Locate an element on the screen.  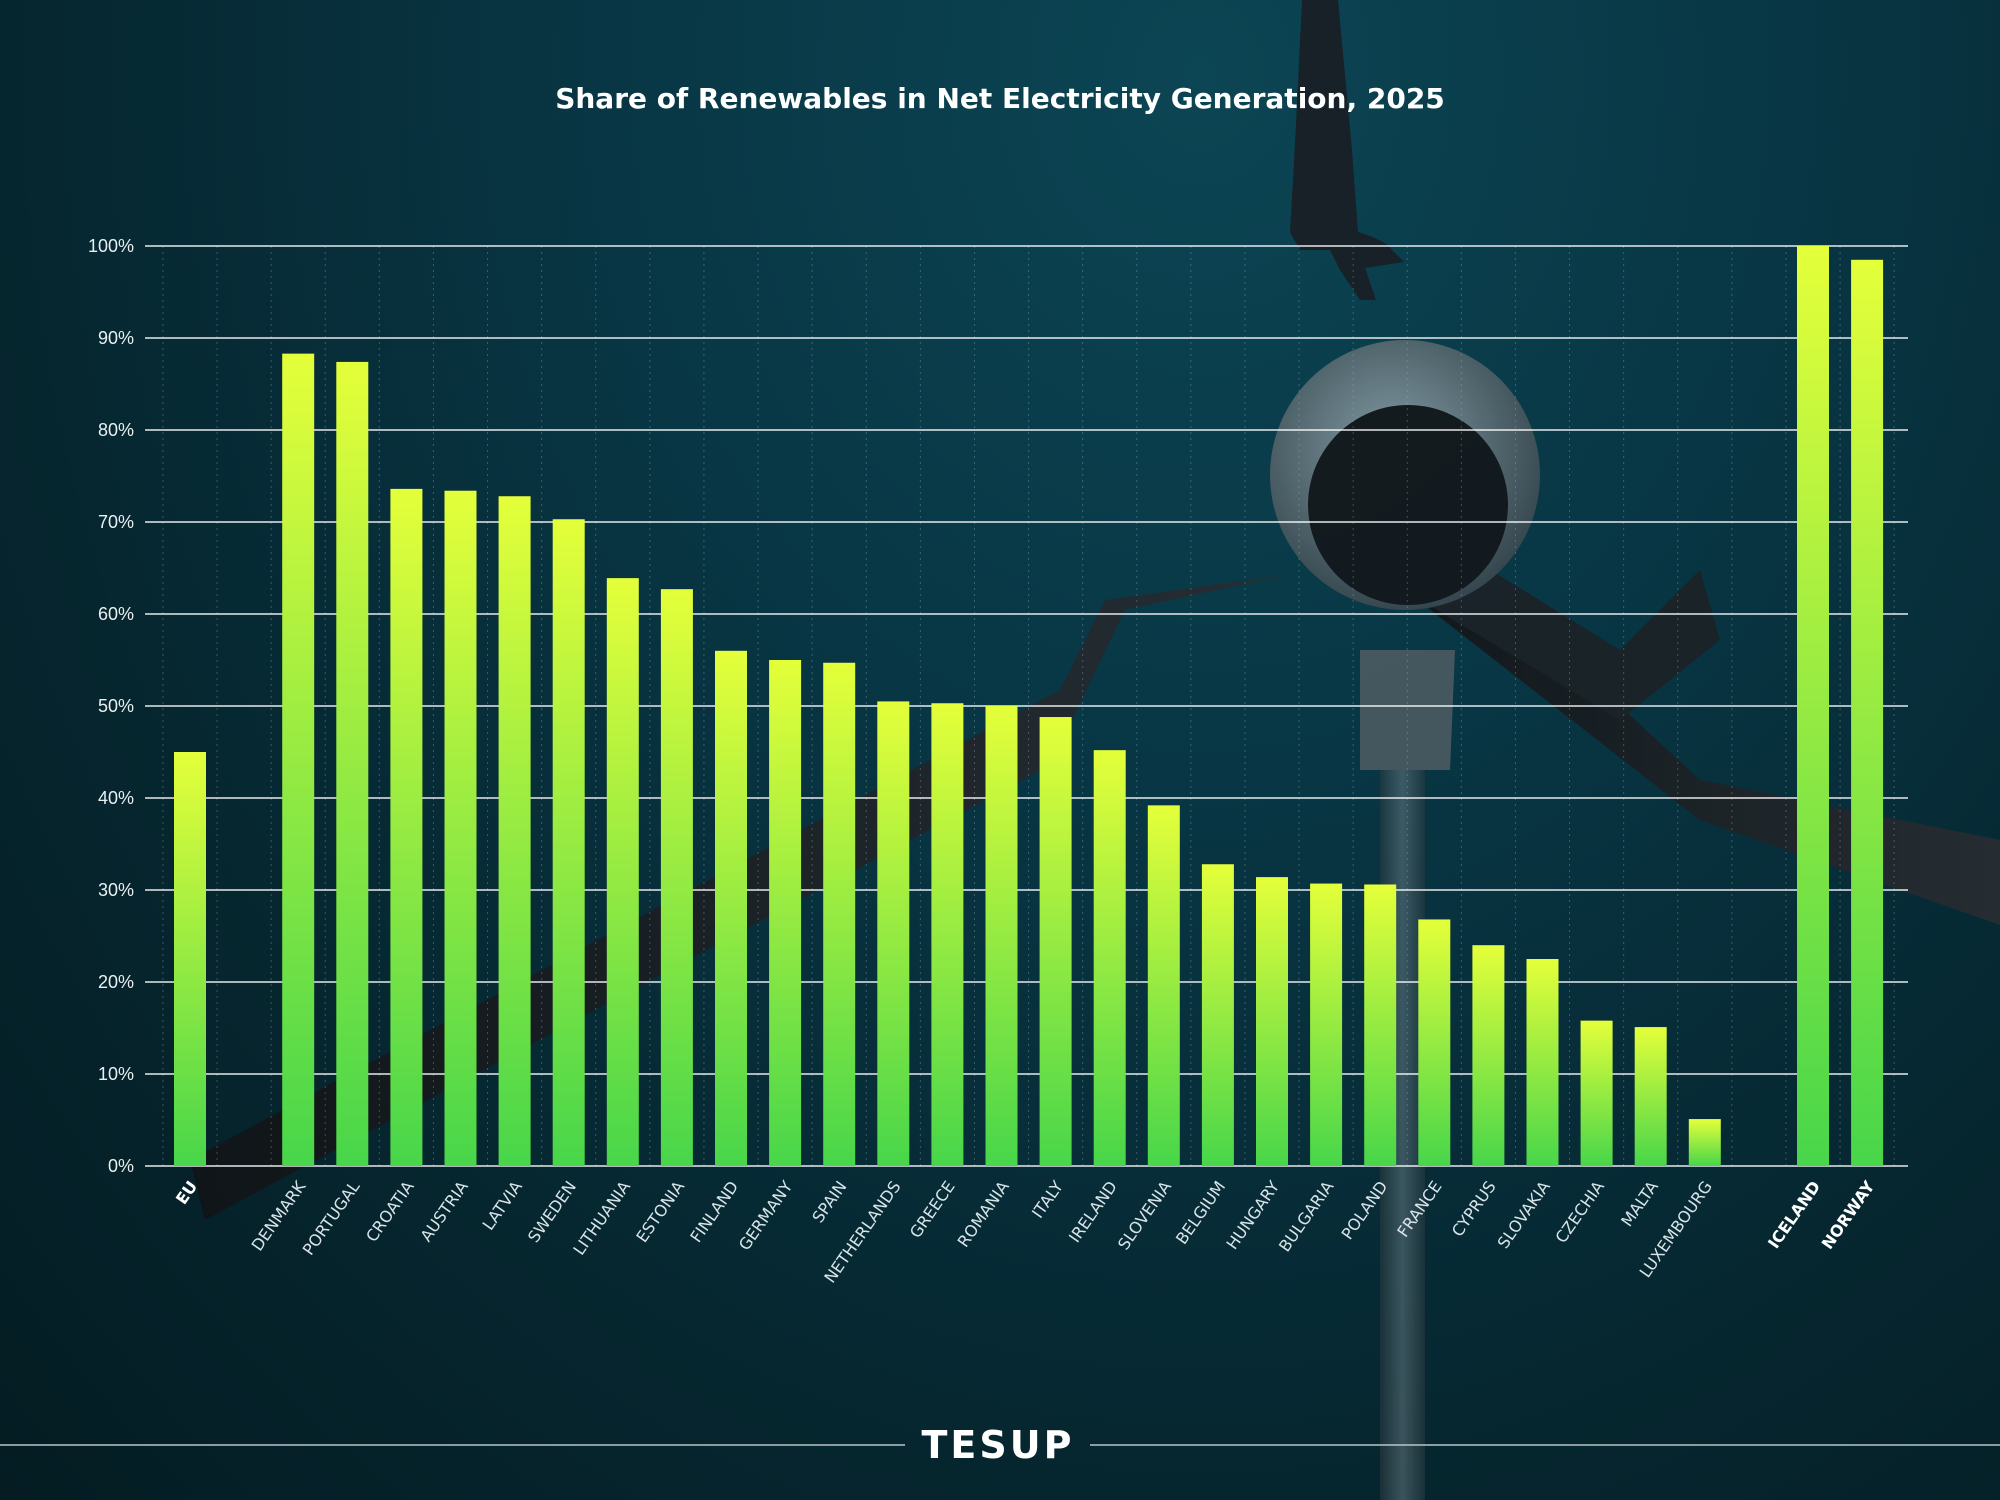
x-tick-label-greece: GREECE is located at coordinates (932, 1209).